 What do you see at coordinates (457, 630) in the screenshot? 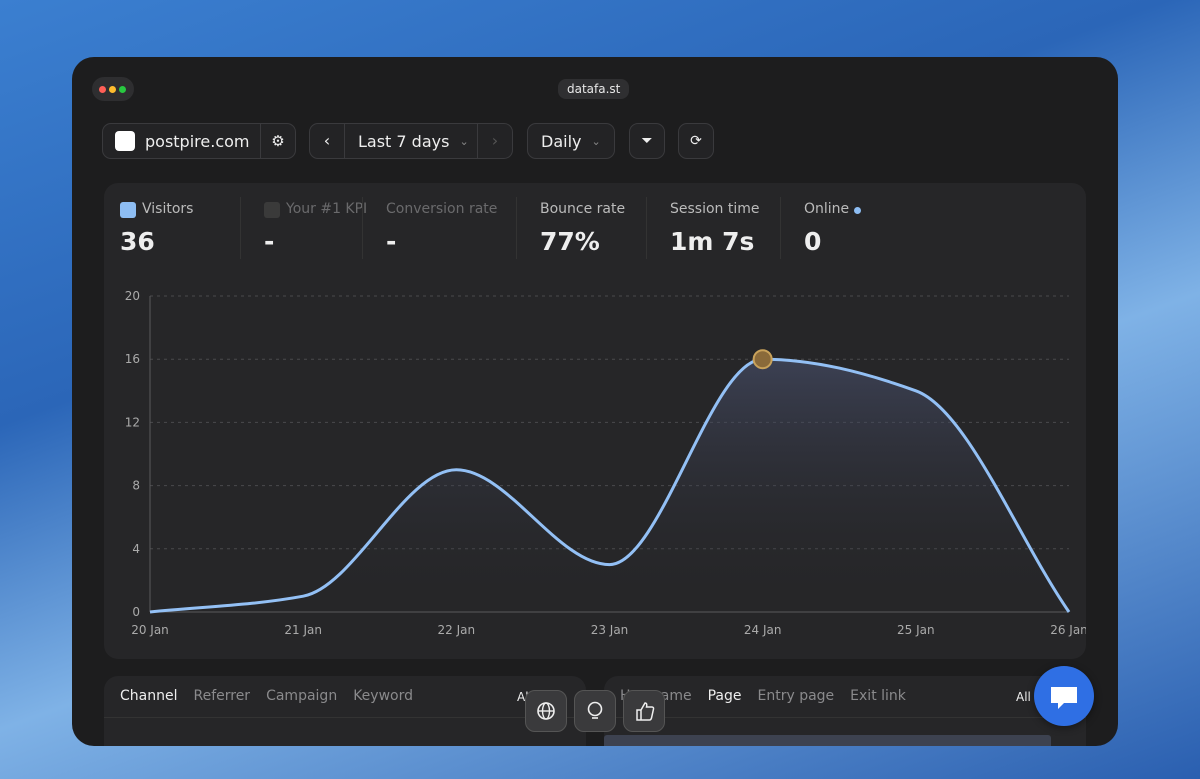
I see `x-tick-label: 22 Jan` at bounding box center [457, 630].